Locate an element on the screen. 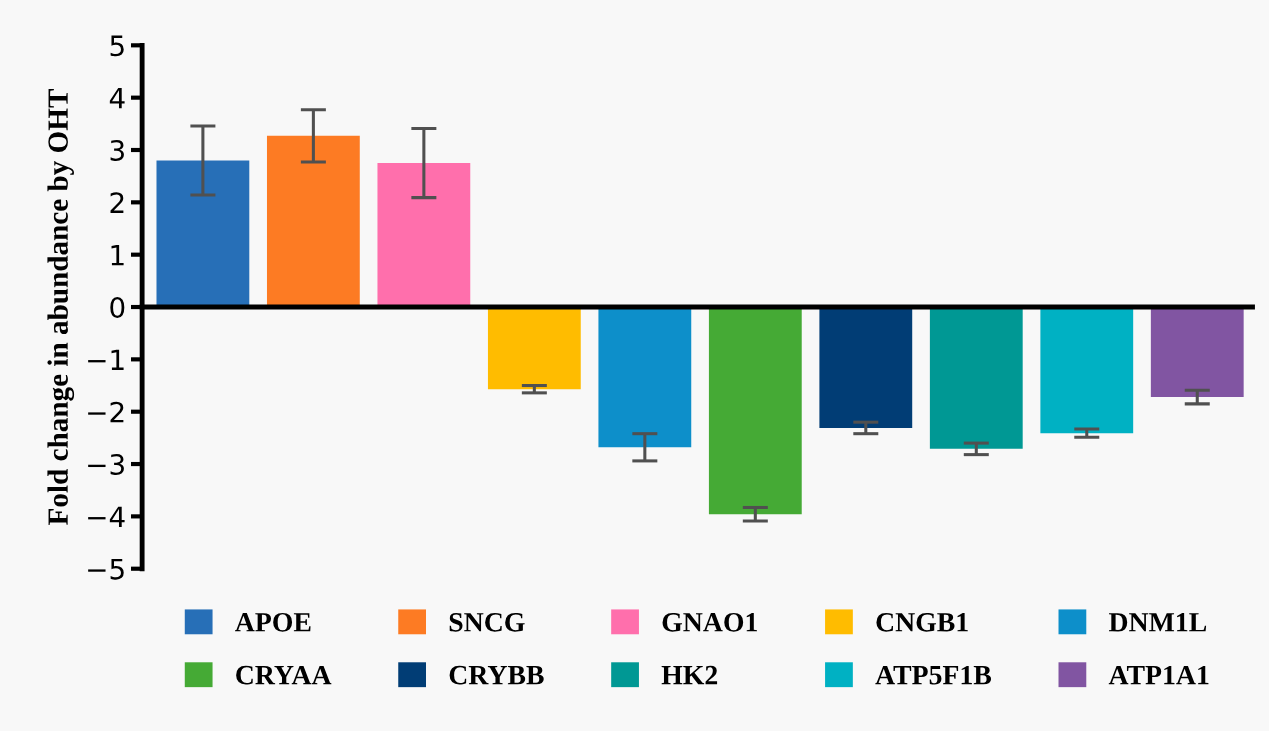 This screenshot has height=731, width=1269. legend-label: HK2 is located at coordinates (689, 675).